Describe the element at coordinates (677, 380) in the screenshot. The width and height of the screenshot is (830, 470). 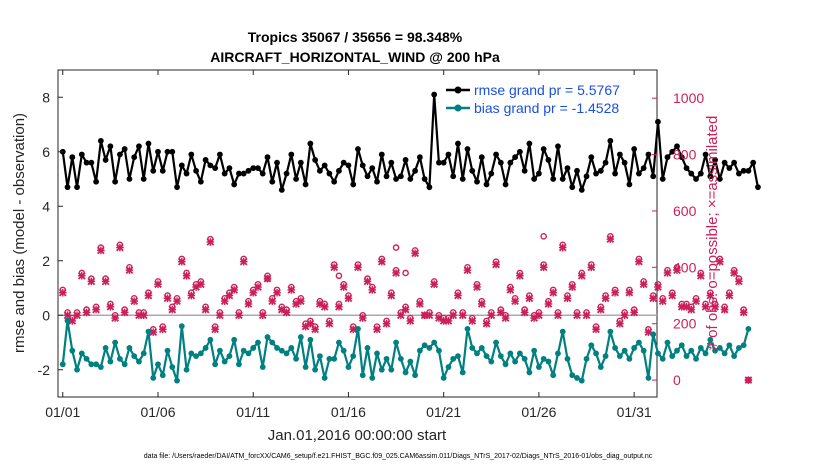
I see `y-right-tick-label: 0` at that location.